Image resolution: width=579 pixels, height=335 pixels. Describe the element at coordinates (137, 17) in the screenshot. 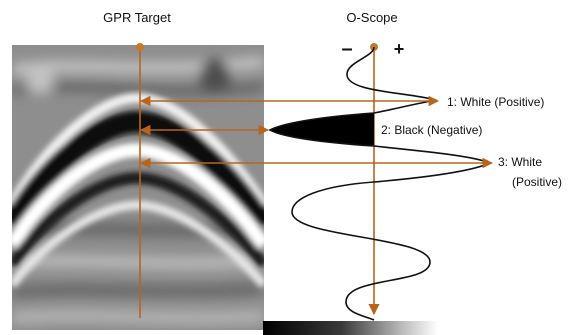

I see `gpr-target-title: GPR Target` at that location.